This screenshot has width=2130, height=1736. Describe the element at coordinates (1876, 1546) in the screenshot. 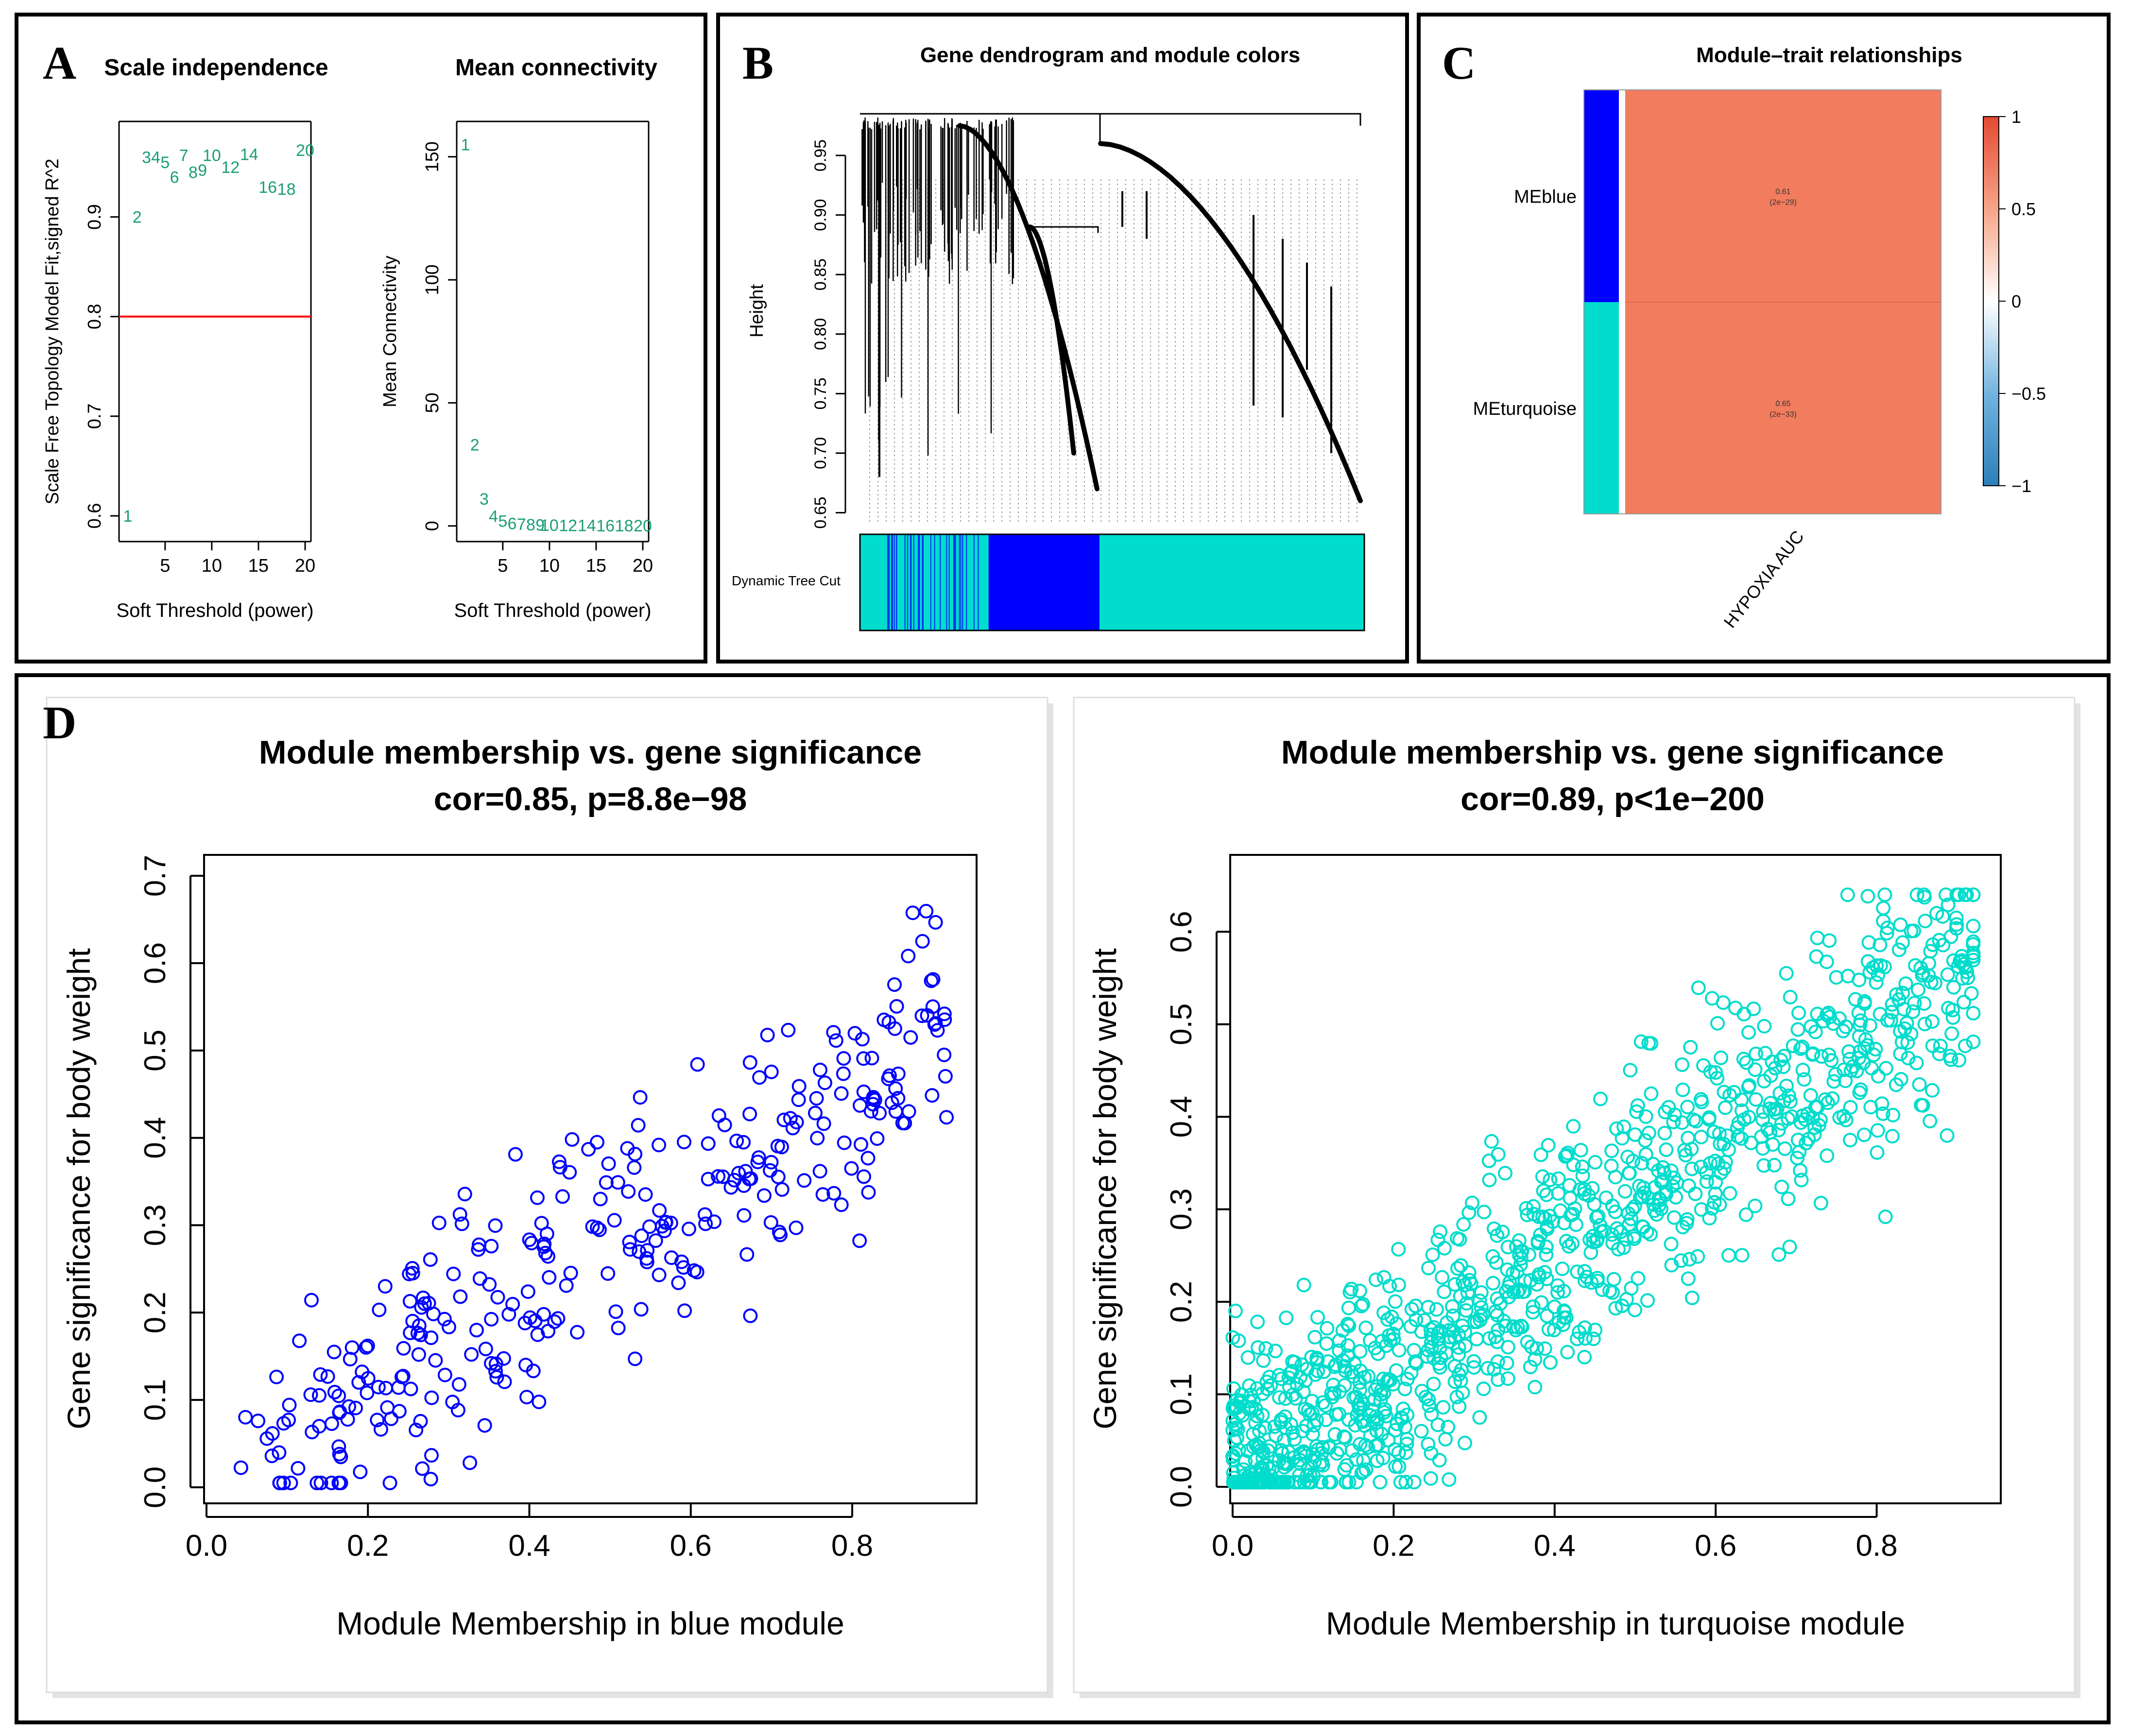

I see `x-tick-label: 0.8` at that location.